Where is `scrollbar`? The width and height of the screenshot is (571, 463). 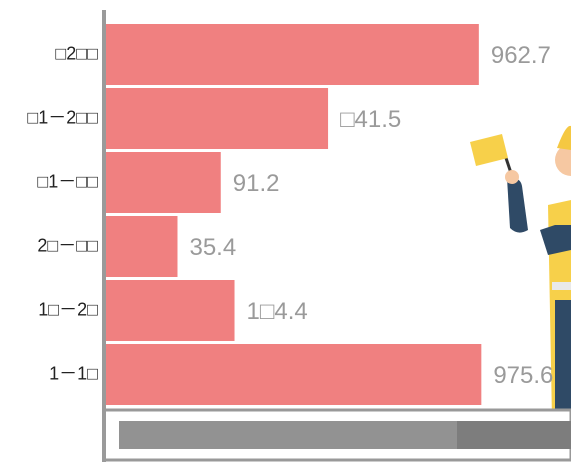 scrollbar is located at coordinates (336, 435).